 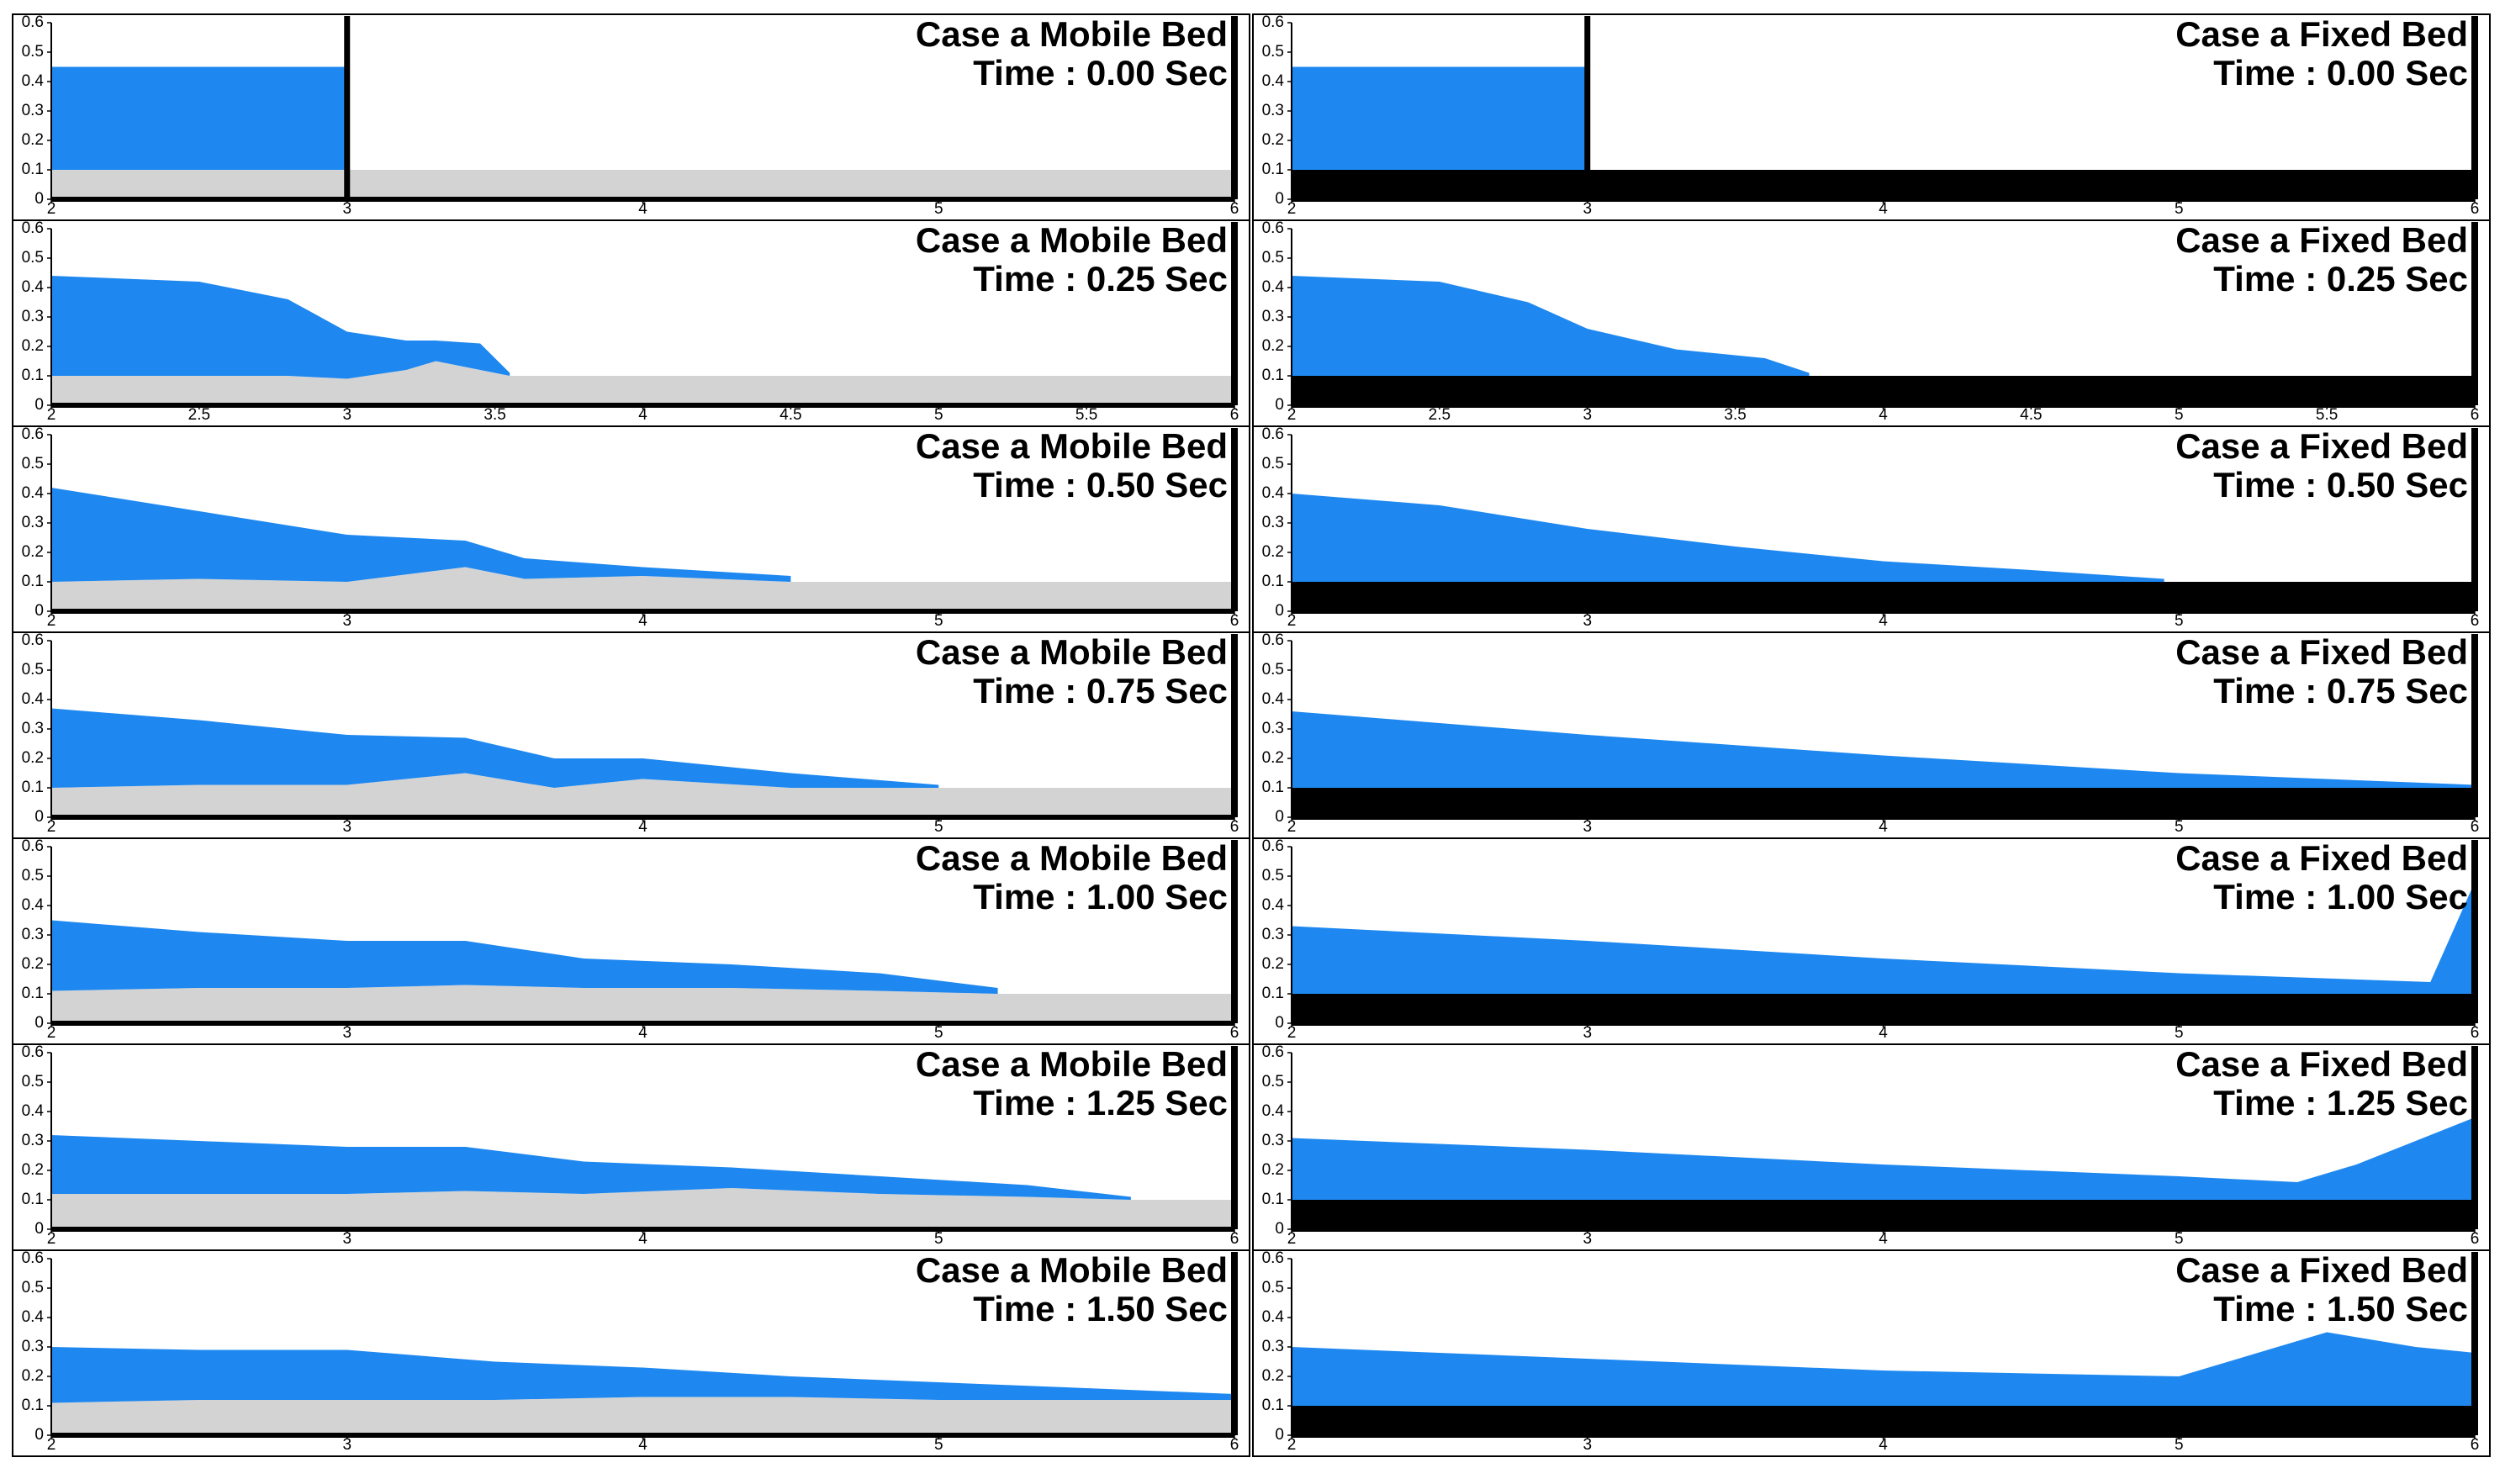 I want to click on panel-time: Time : 1.25 Sec, so click(x=2340, y=1102).